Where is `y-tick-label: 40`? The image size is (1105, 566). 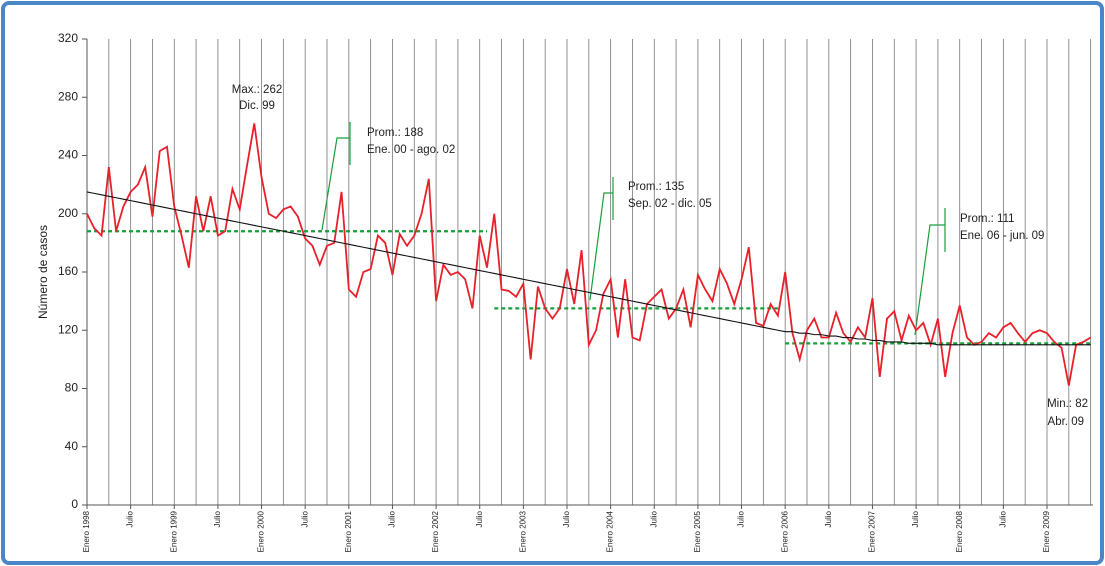
y-tick-label: 40 is located at coordinates (72, 446).